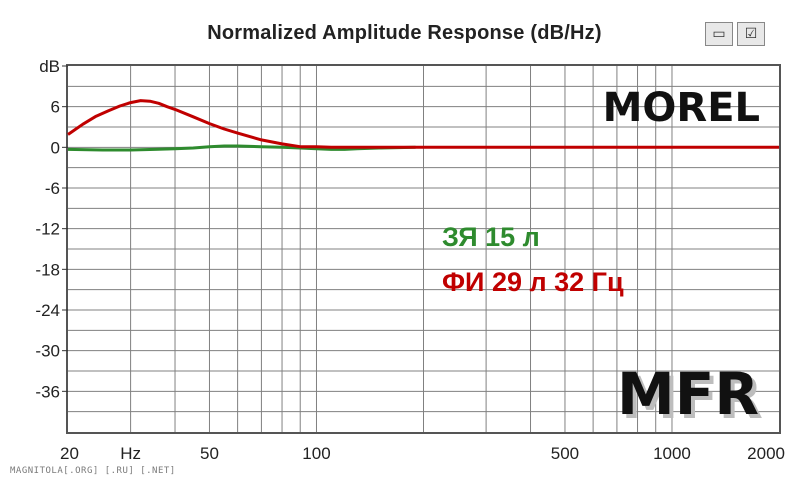 Image resolution: width=809 pixels, height=482 pixels. Describe the element at coordinates (672, 453) in the screenshot. I see `x-tick-label: 1000` at that location.